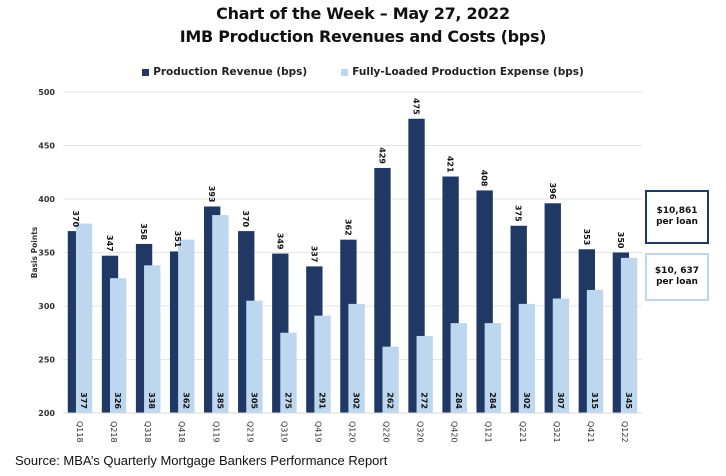 The height and width of the screenshot is (476, 726). Describe the element at coordinates (109, 243) in the screenshot. I see `revenue-data-label: 347` at that location.